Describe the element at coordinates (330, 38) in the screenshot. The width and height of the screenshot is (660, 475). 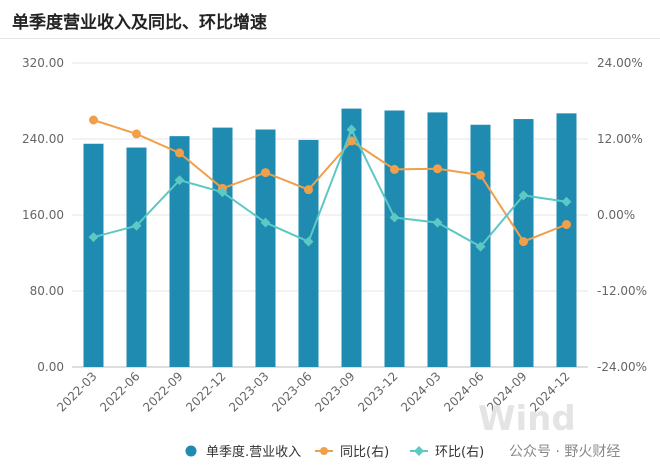
I see `title-divider` at that location.